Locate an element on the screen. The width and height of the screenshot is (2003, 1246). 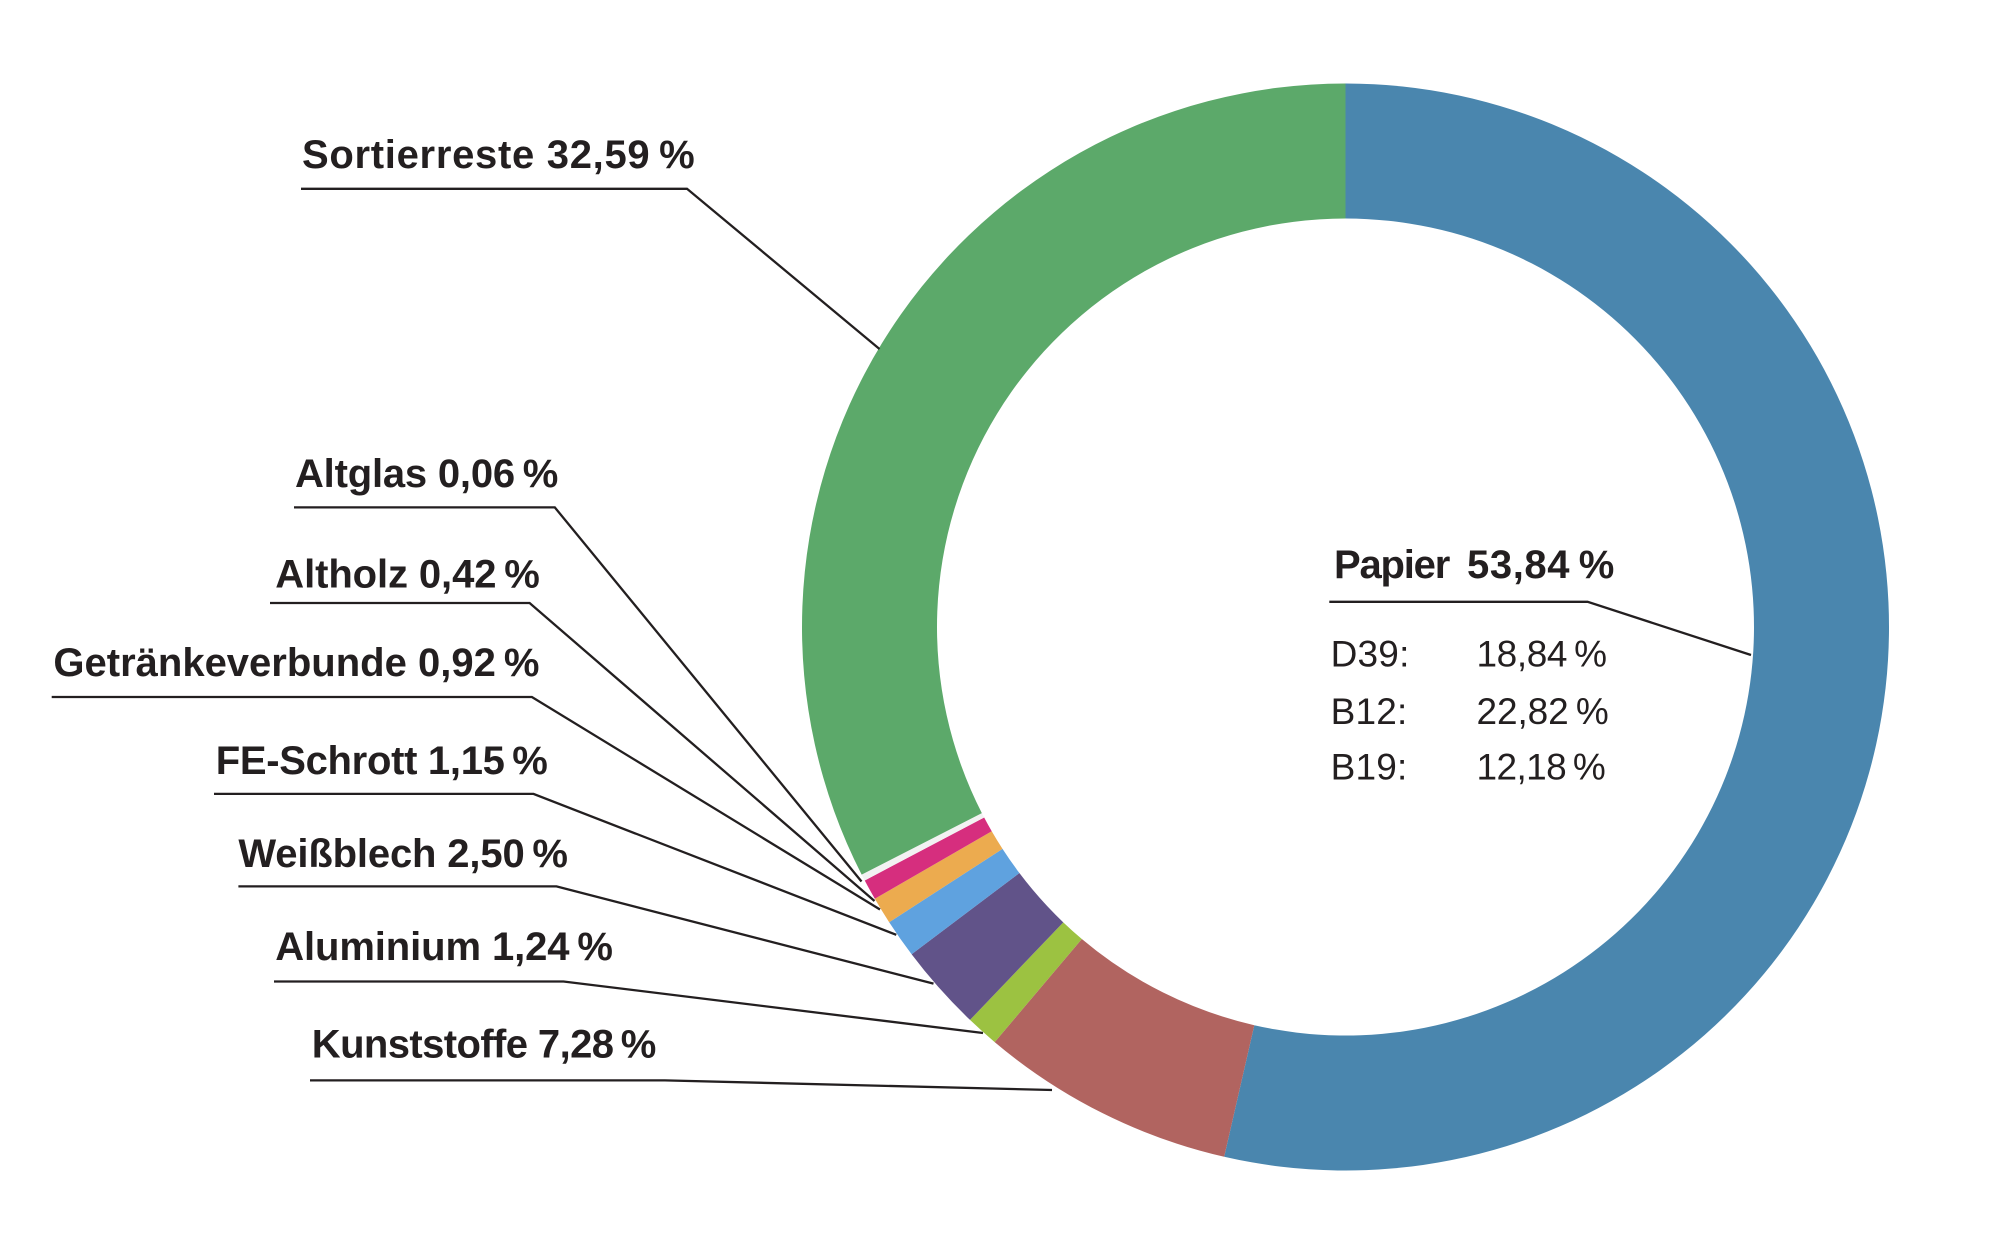
svg-text: 12,18 % is located at coordinates (1541, 767).